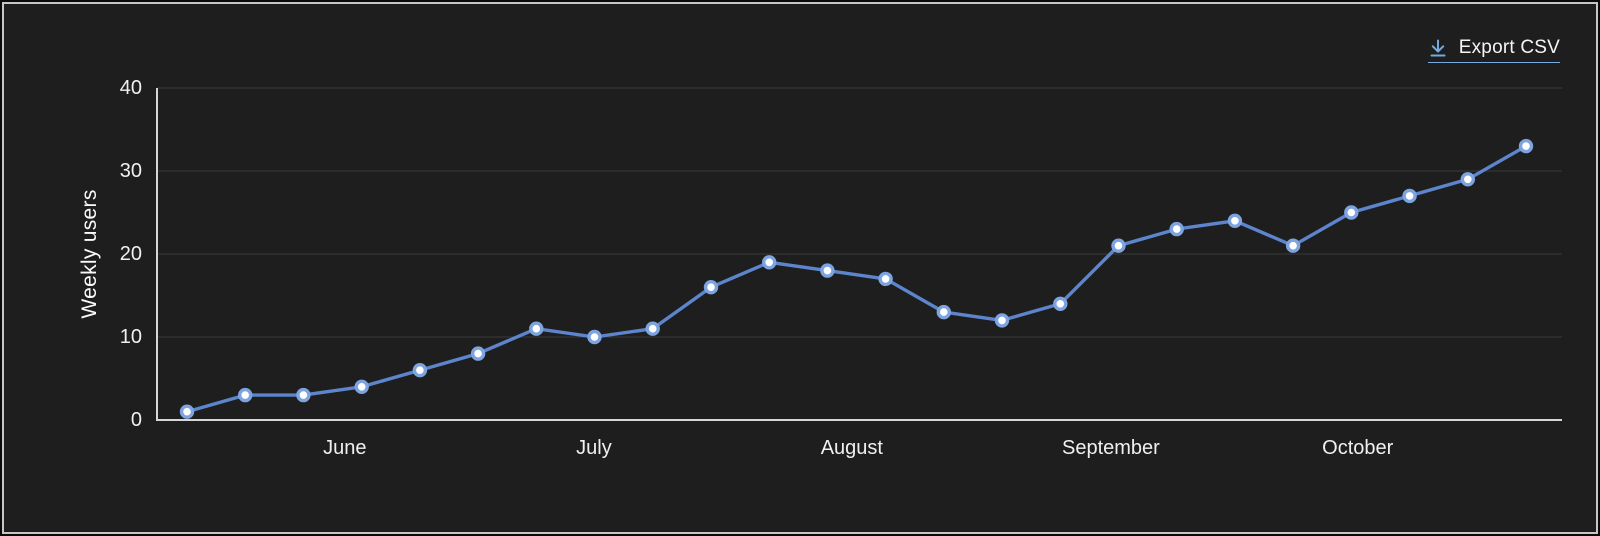  Describe the element at coordinates (1509, 47) in the screenshot. I see `export-csv-label: Export CSV` at that location.